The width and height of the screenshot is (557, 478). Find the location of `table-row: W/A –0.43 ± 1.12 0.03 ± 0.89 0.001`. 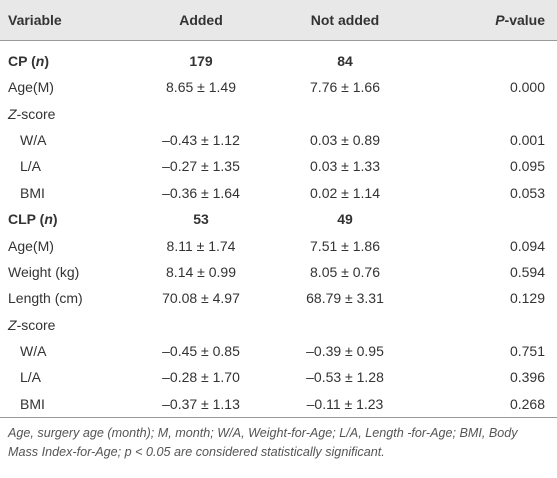

table-row: W/A –0.43 ± 1.12 0.03 ± 0.89 0.001 is located at coordinates (278, 140).